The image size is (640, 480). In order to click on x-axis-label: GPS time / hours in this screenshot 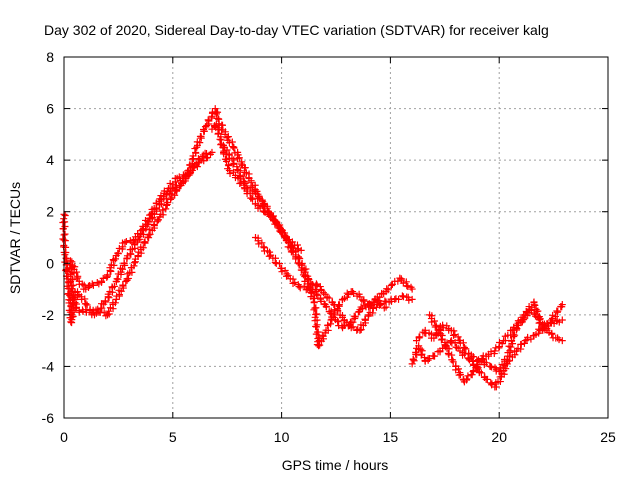, I will do `click(335, 465)`.